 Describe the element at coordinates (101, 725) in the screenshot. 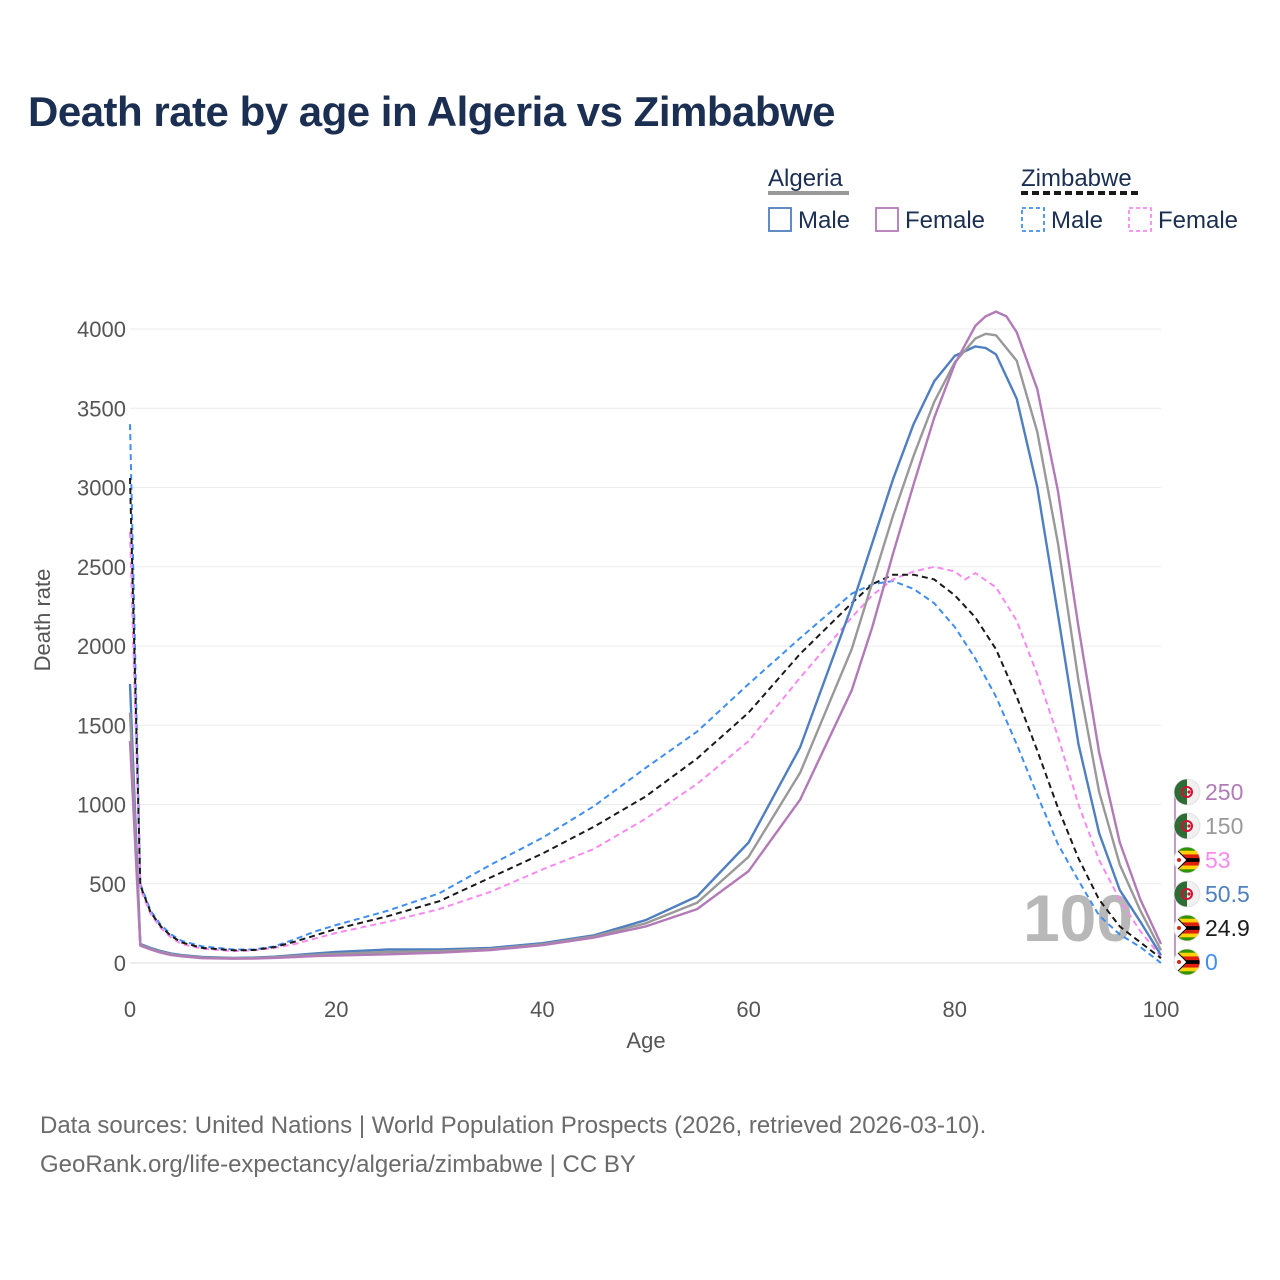

I see `y-tick-label: 1500` at that location.